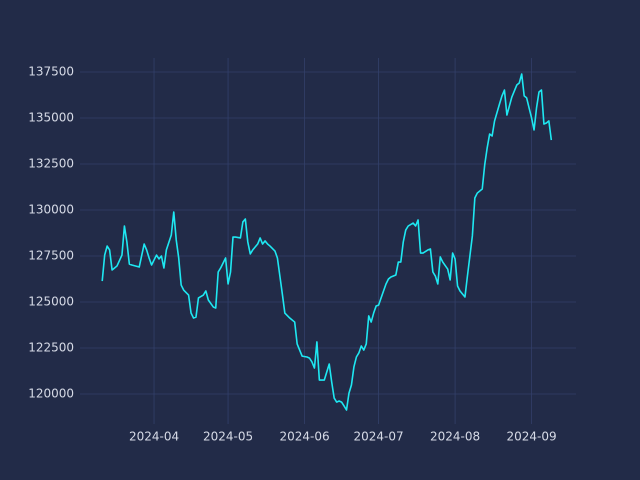 The width and height of the screenshot is (640, 480). What do you see at coordinates (51, 302) in the screenshot?
I see `y-tick-label: 125000` at bounding box center [51, 302].